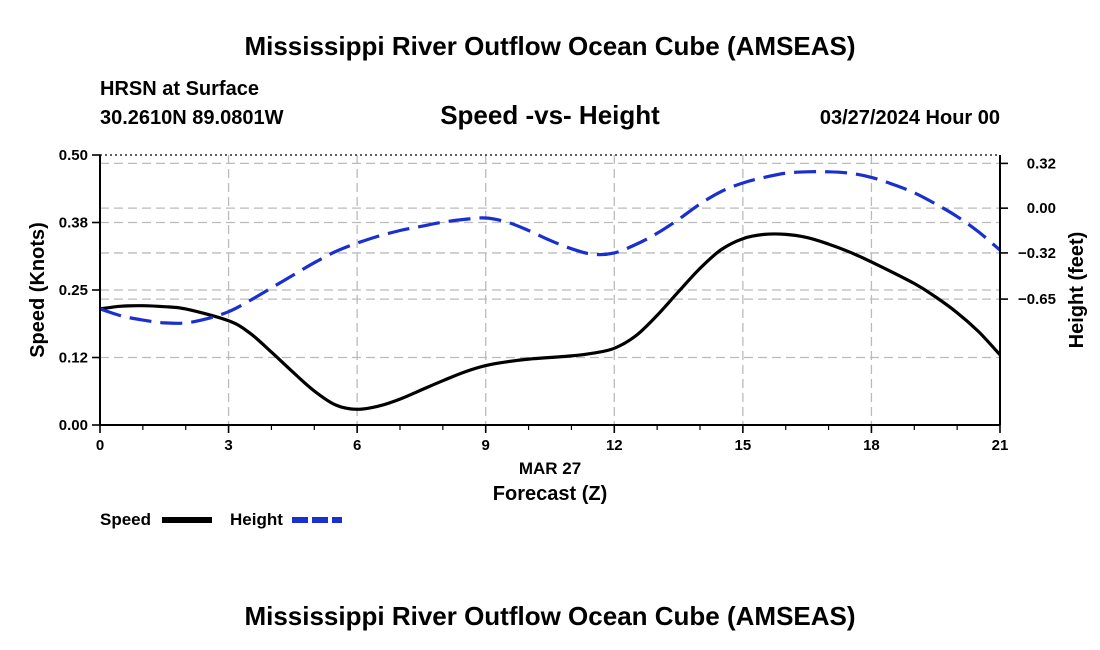 The height and width of the screenshot is (650, 1100). I want to click on y-axis-right-label: Height (feet), so click(1077, 290).